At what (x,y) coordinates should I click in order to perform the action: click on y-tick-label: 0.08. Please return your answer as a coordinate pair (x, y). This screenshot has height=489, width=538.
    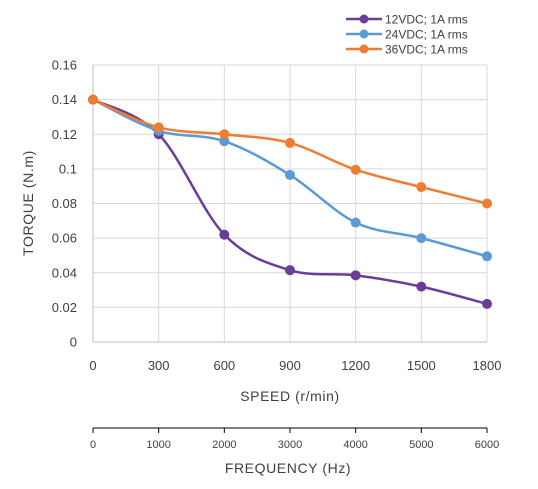
    Looking at the image, I should click on (64, 203).